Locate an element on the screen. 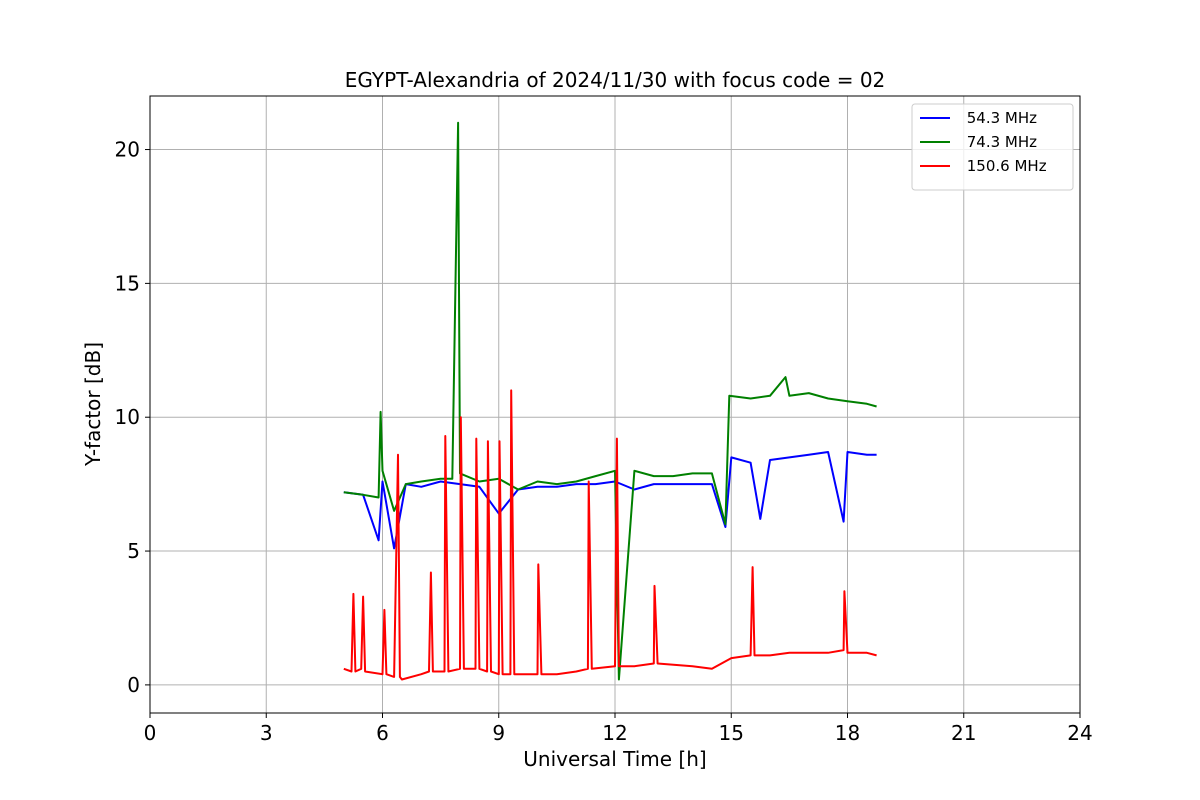 The image size is (1200, 800). legend-box is located at coordinates (992, 147).